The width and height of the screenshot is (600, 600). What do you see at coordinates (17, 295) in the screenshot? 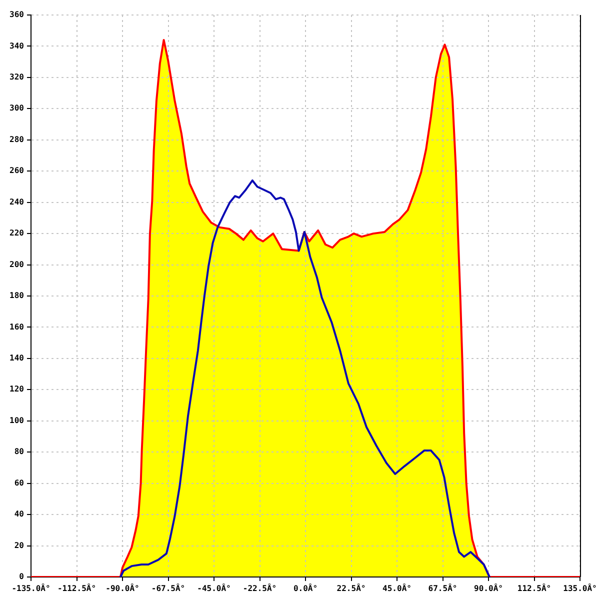
I see `y-tick-label: 180` at bounding box center [17, 295].